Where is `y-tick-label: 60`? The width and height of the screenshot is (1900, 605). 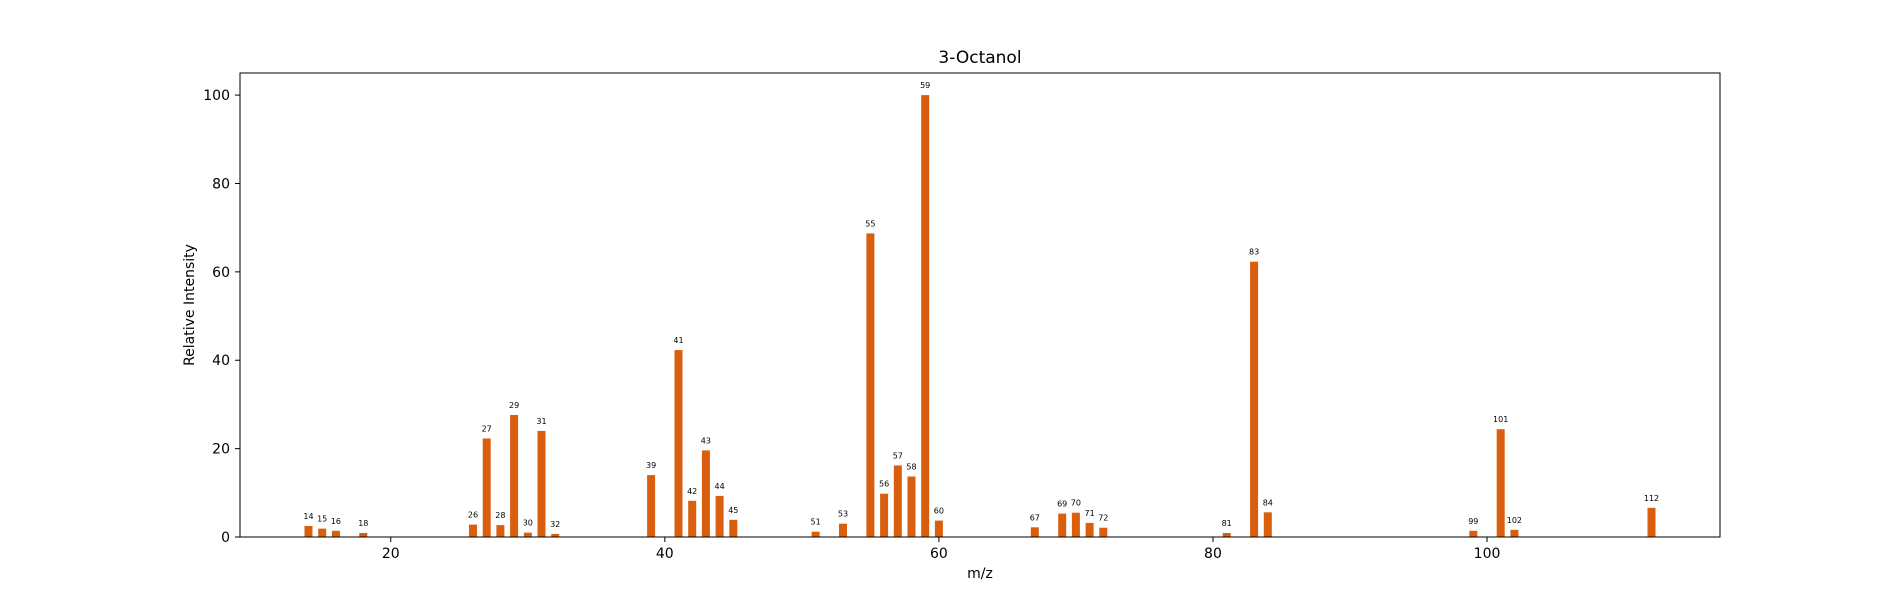
y-tick-label: 60 is located at coordinates (221, 273).